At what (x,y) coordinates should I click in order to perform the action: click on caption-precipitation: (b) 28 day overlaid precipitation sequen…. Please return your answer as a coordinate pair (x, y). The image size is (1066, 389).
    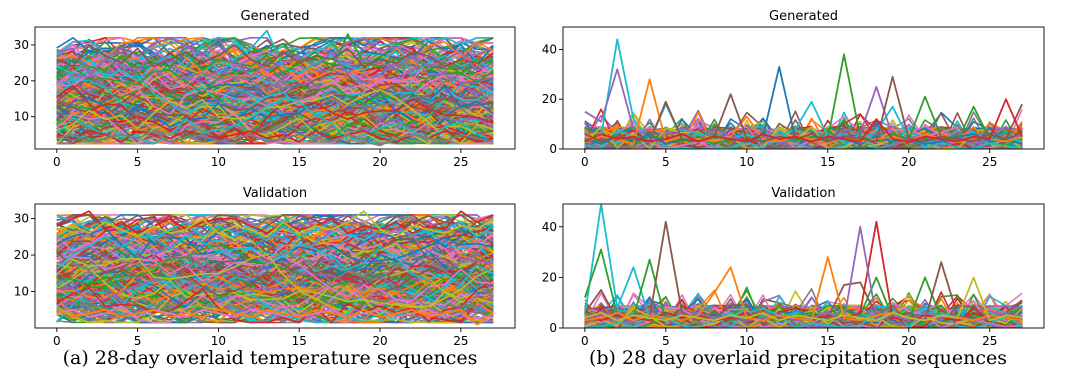
    Looking at the image, I should click on (798, 358).